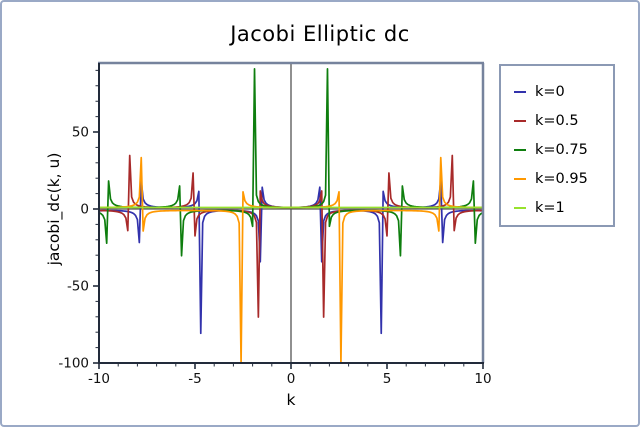  I want to click on chart-title: Jacobi Elliptic dc, so click(320, 34).